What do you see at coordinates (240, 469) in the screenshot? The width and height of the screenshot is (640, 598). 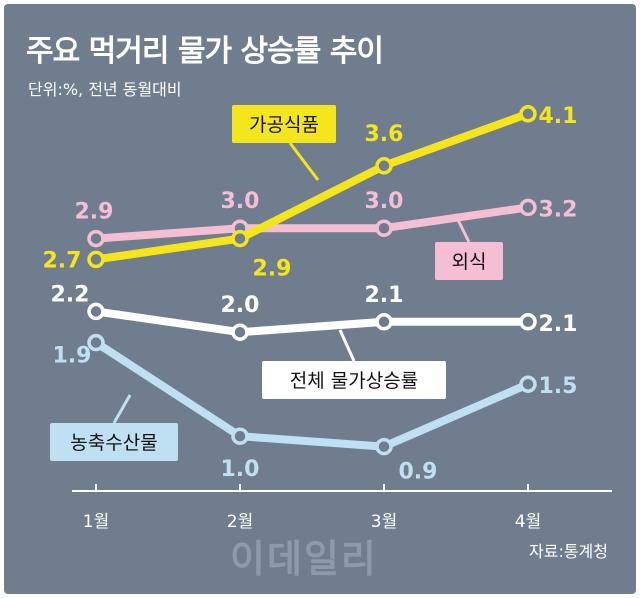 I see `data-label-agri-livestock-fish: 1.0` at bounding box center [240, 469].